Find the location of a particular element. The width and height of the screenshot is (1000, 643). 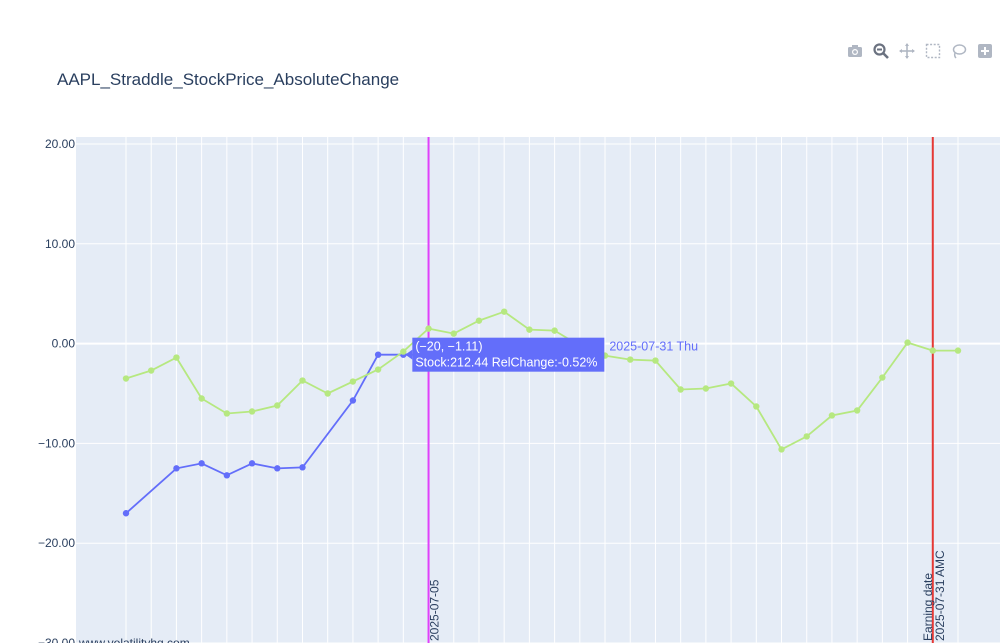

camera-icon is located at coordinates (855, 51).